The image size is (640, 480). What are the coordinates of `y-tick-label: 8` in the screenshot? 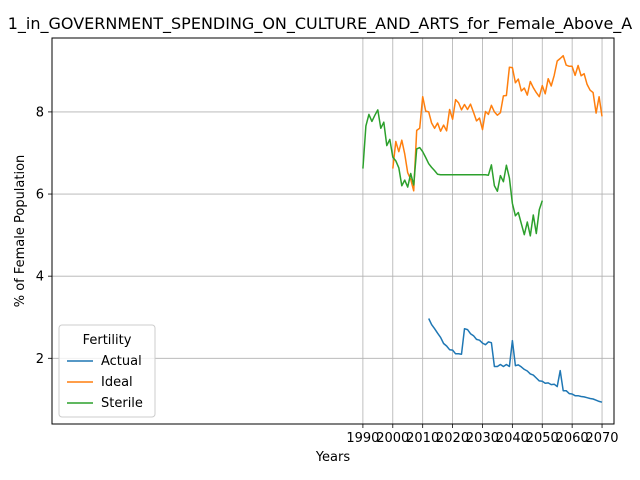 It's located at (40, 112).